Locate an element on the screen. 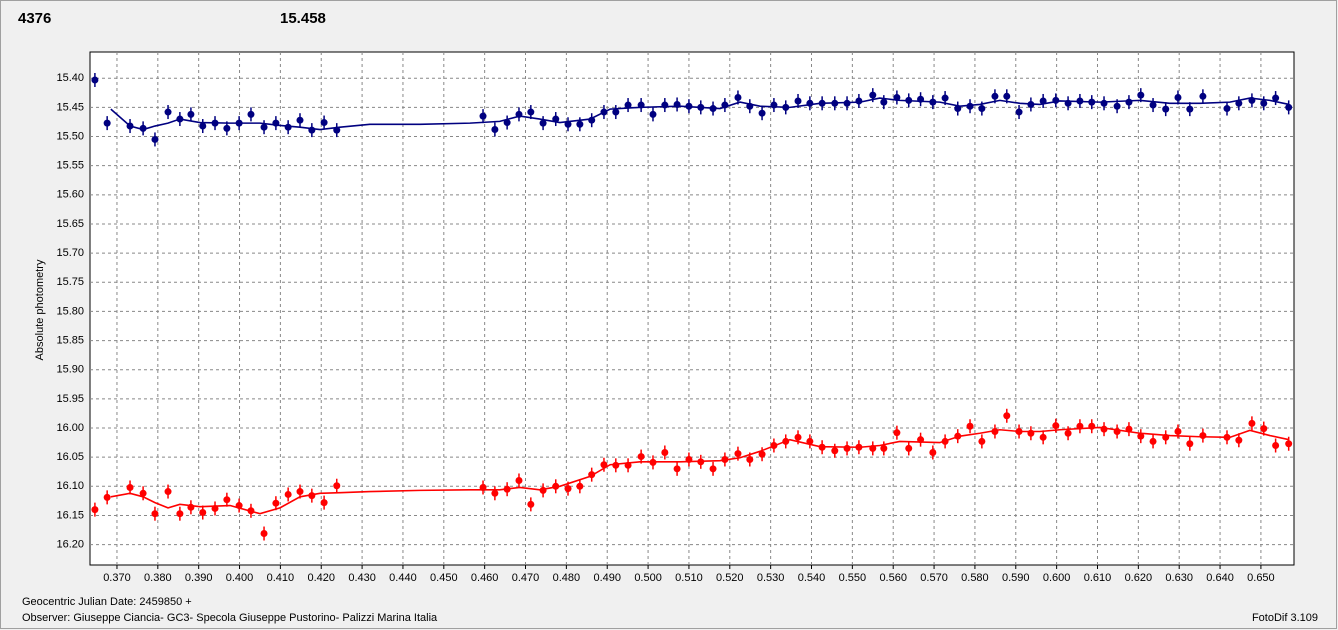 This screenshot has height=630, width=1338. x-tick-label: 0.480 is located at coordinates (567, 578).